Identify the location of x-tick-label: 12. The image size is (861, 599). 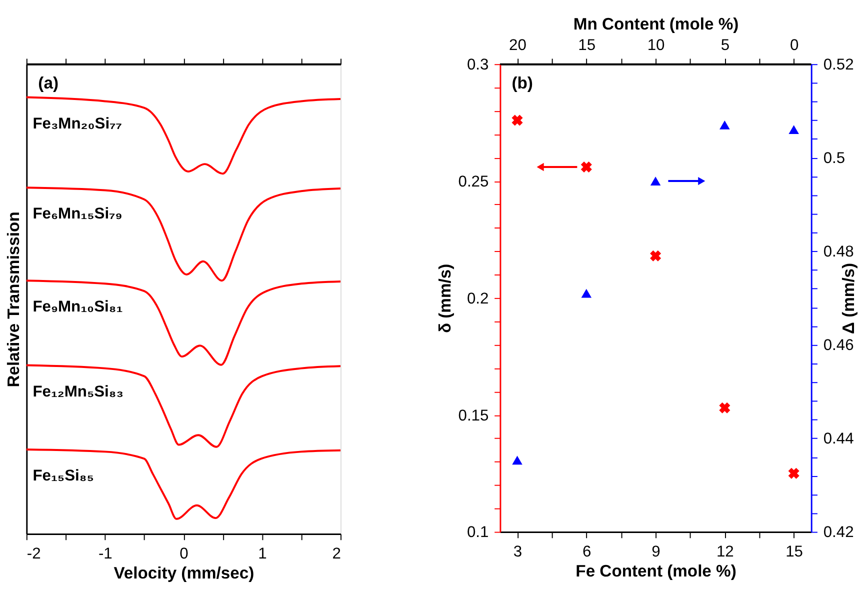
(725, 552).